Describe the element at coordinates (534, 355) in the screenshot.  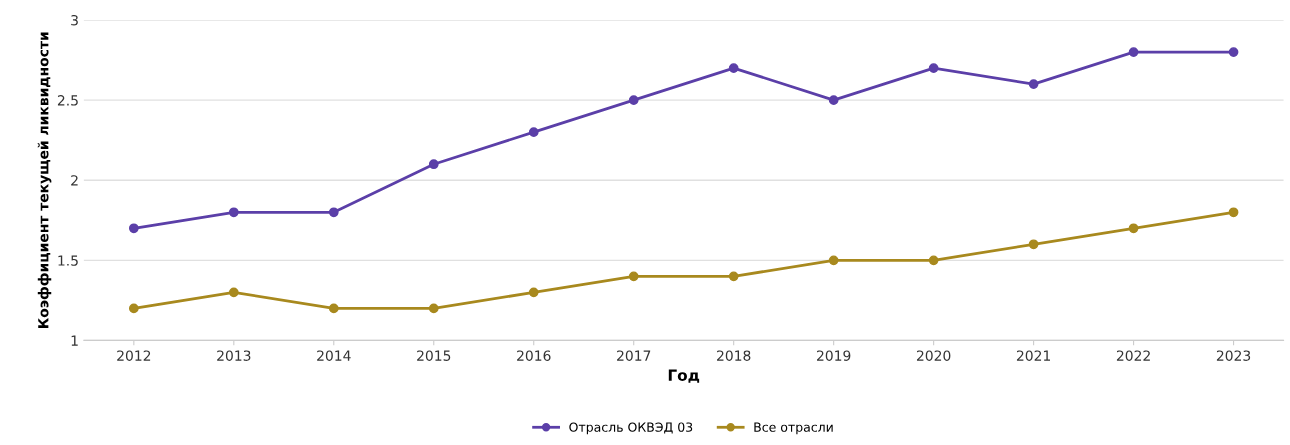
I see `x-tick-label: 2016` at that location.